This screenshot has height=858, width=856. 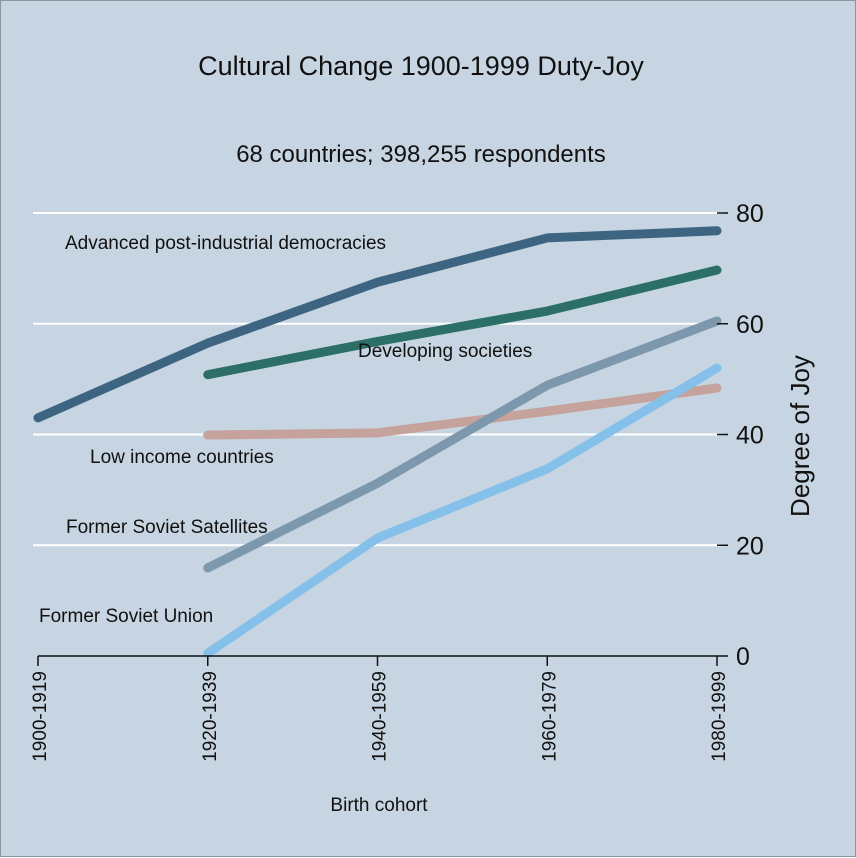 What do you see at coordinates (445, 351) in the screenshot?
I see `series-label: Developing societies` at bounding box center [445, 351].